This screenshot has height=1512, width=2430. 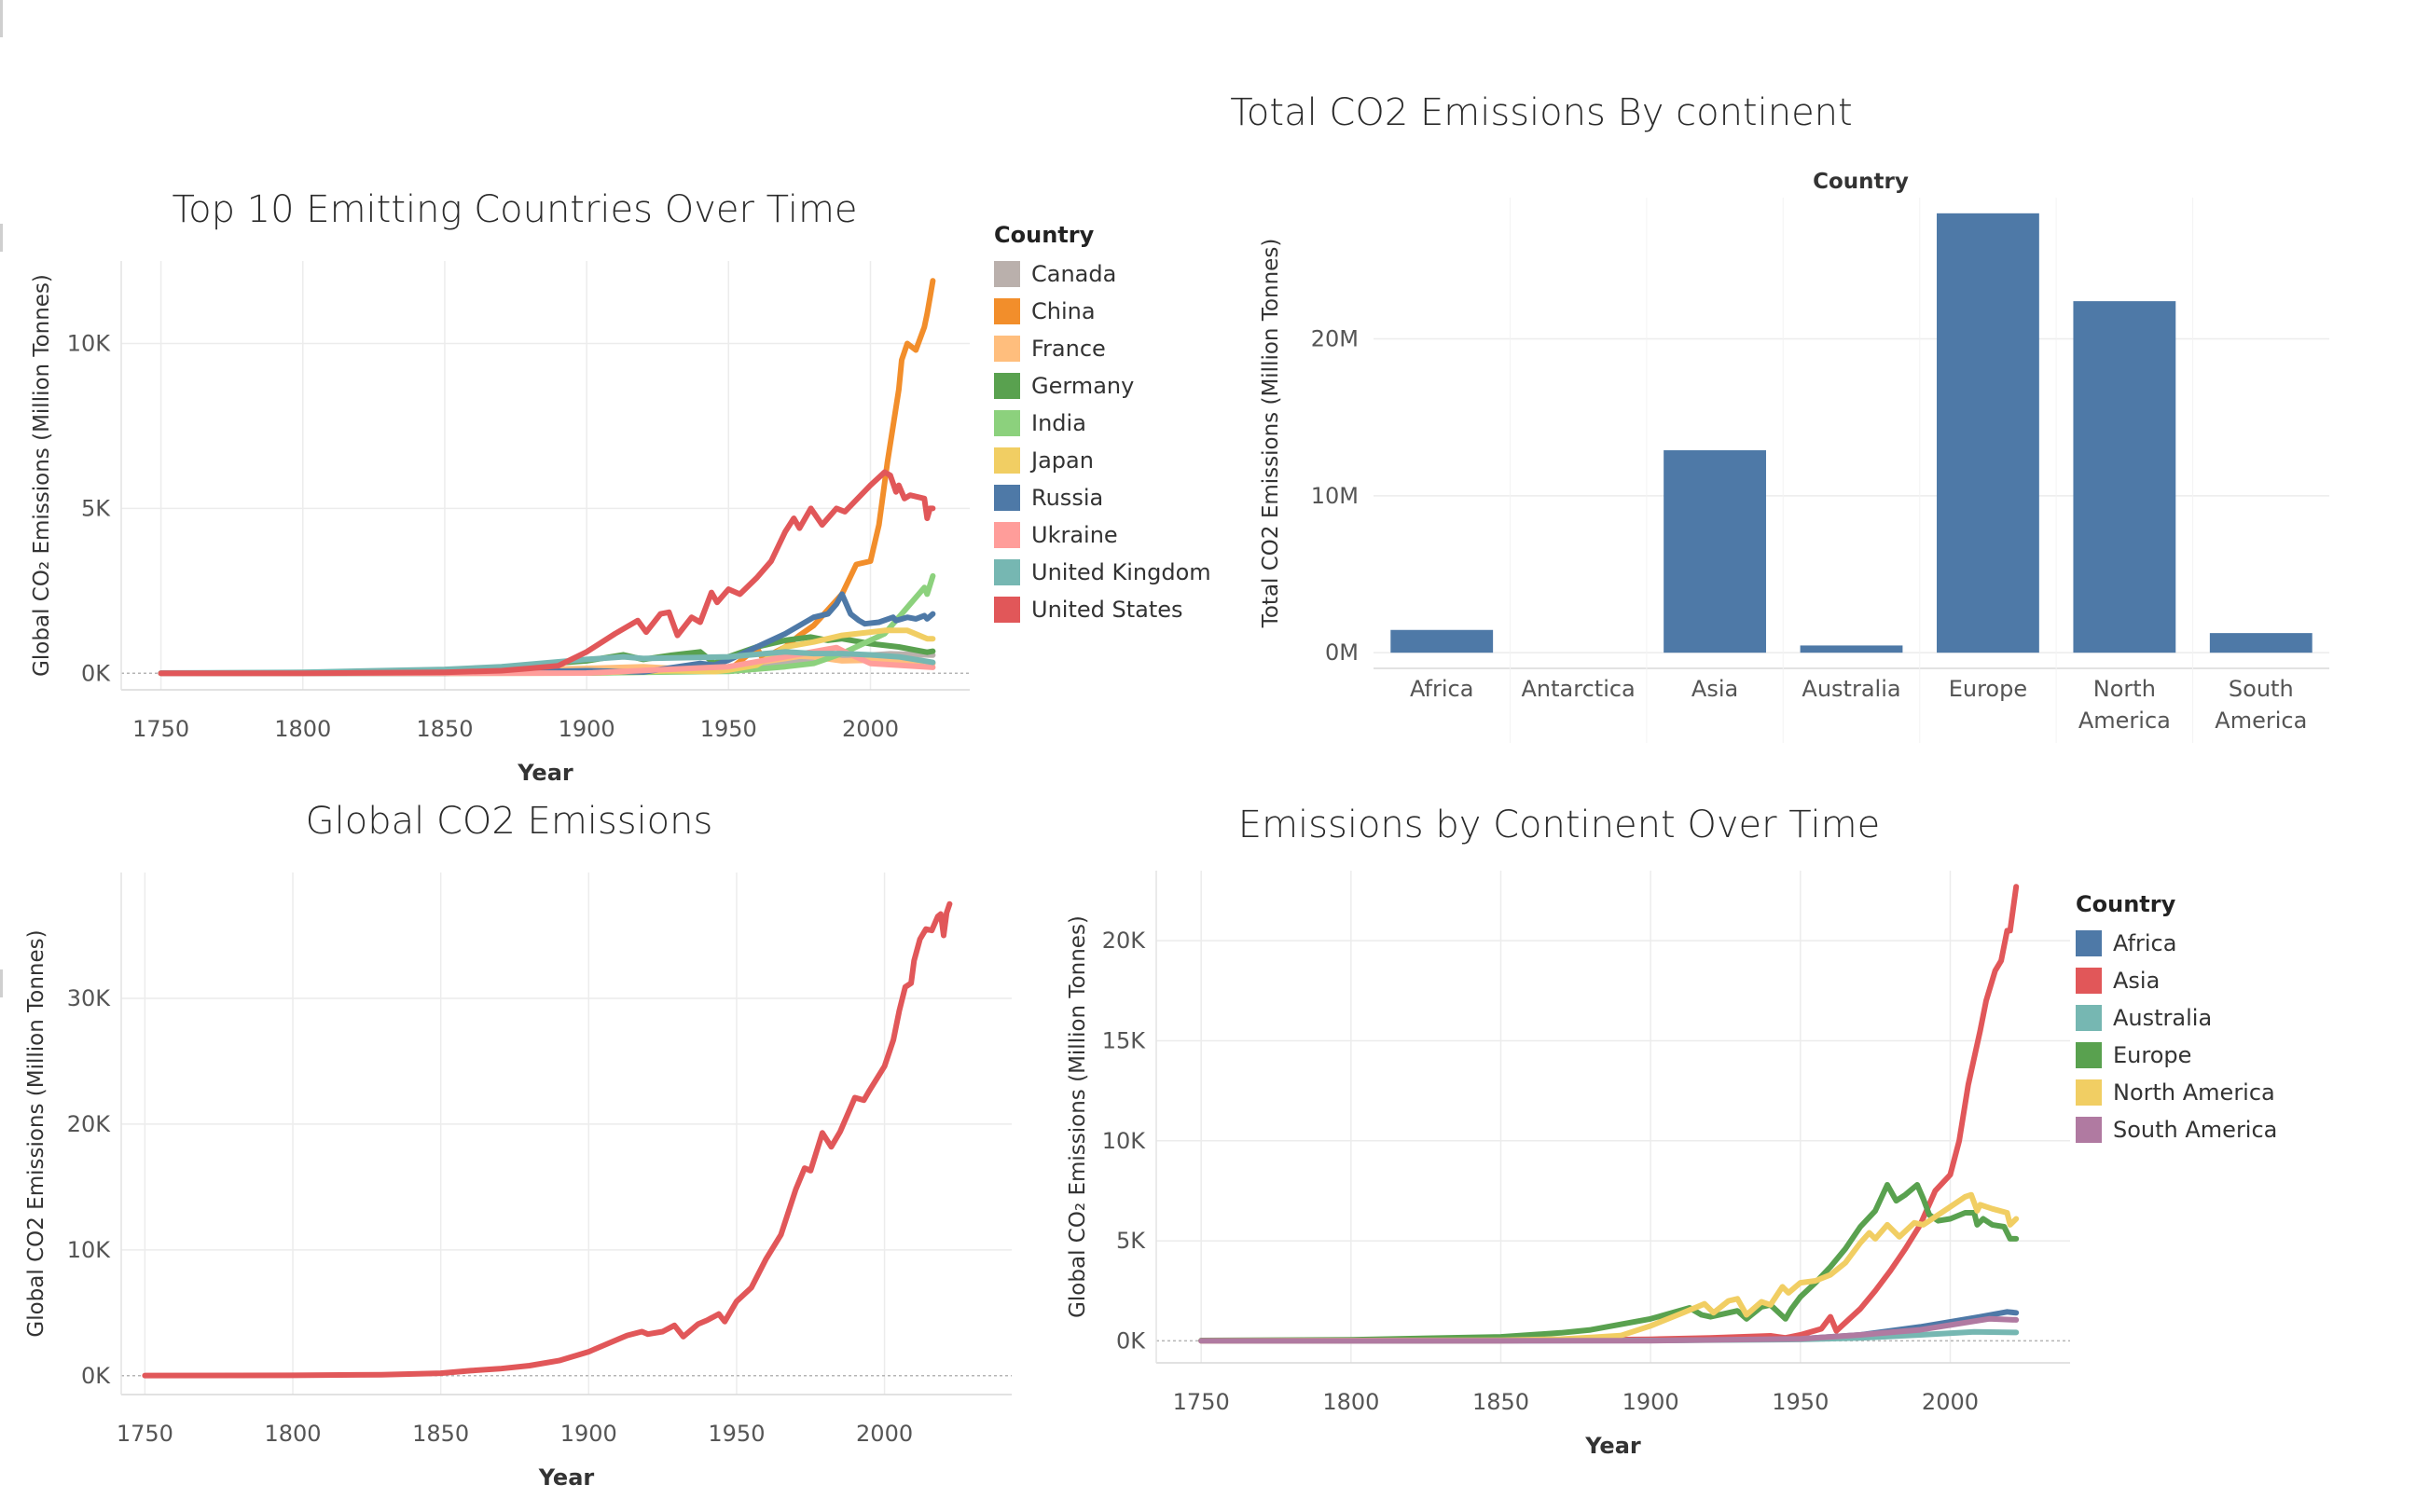 I want to click on chart-title: Top 10 Emitting Countries Over Time, so click(x=515, y=210).